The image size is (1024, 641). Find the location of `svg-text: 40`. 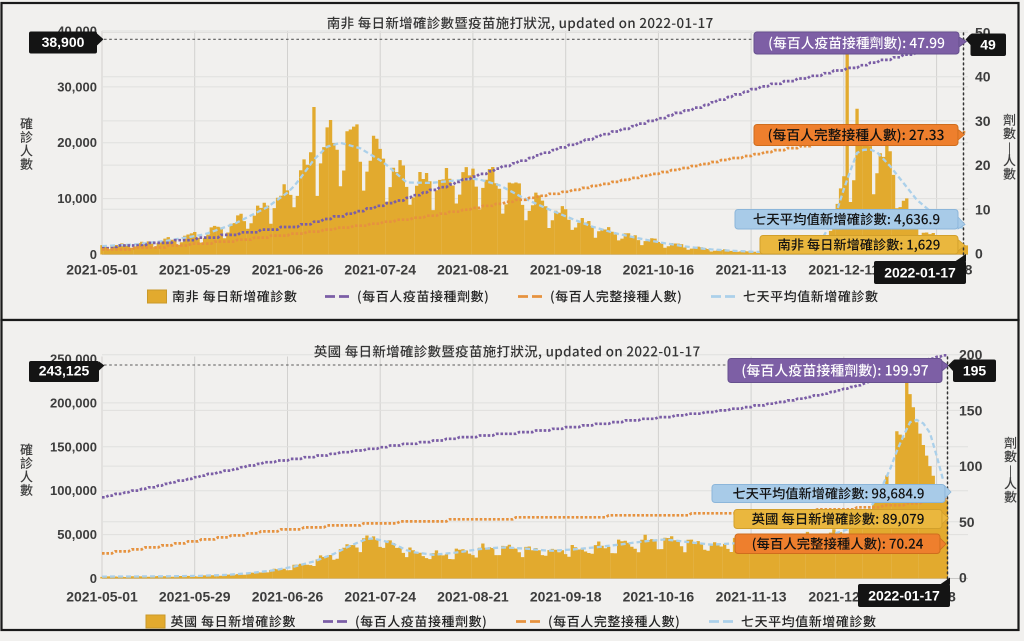

svg-text: 40 is located at coordinates (983, 77).